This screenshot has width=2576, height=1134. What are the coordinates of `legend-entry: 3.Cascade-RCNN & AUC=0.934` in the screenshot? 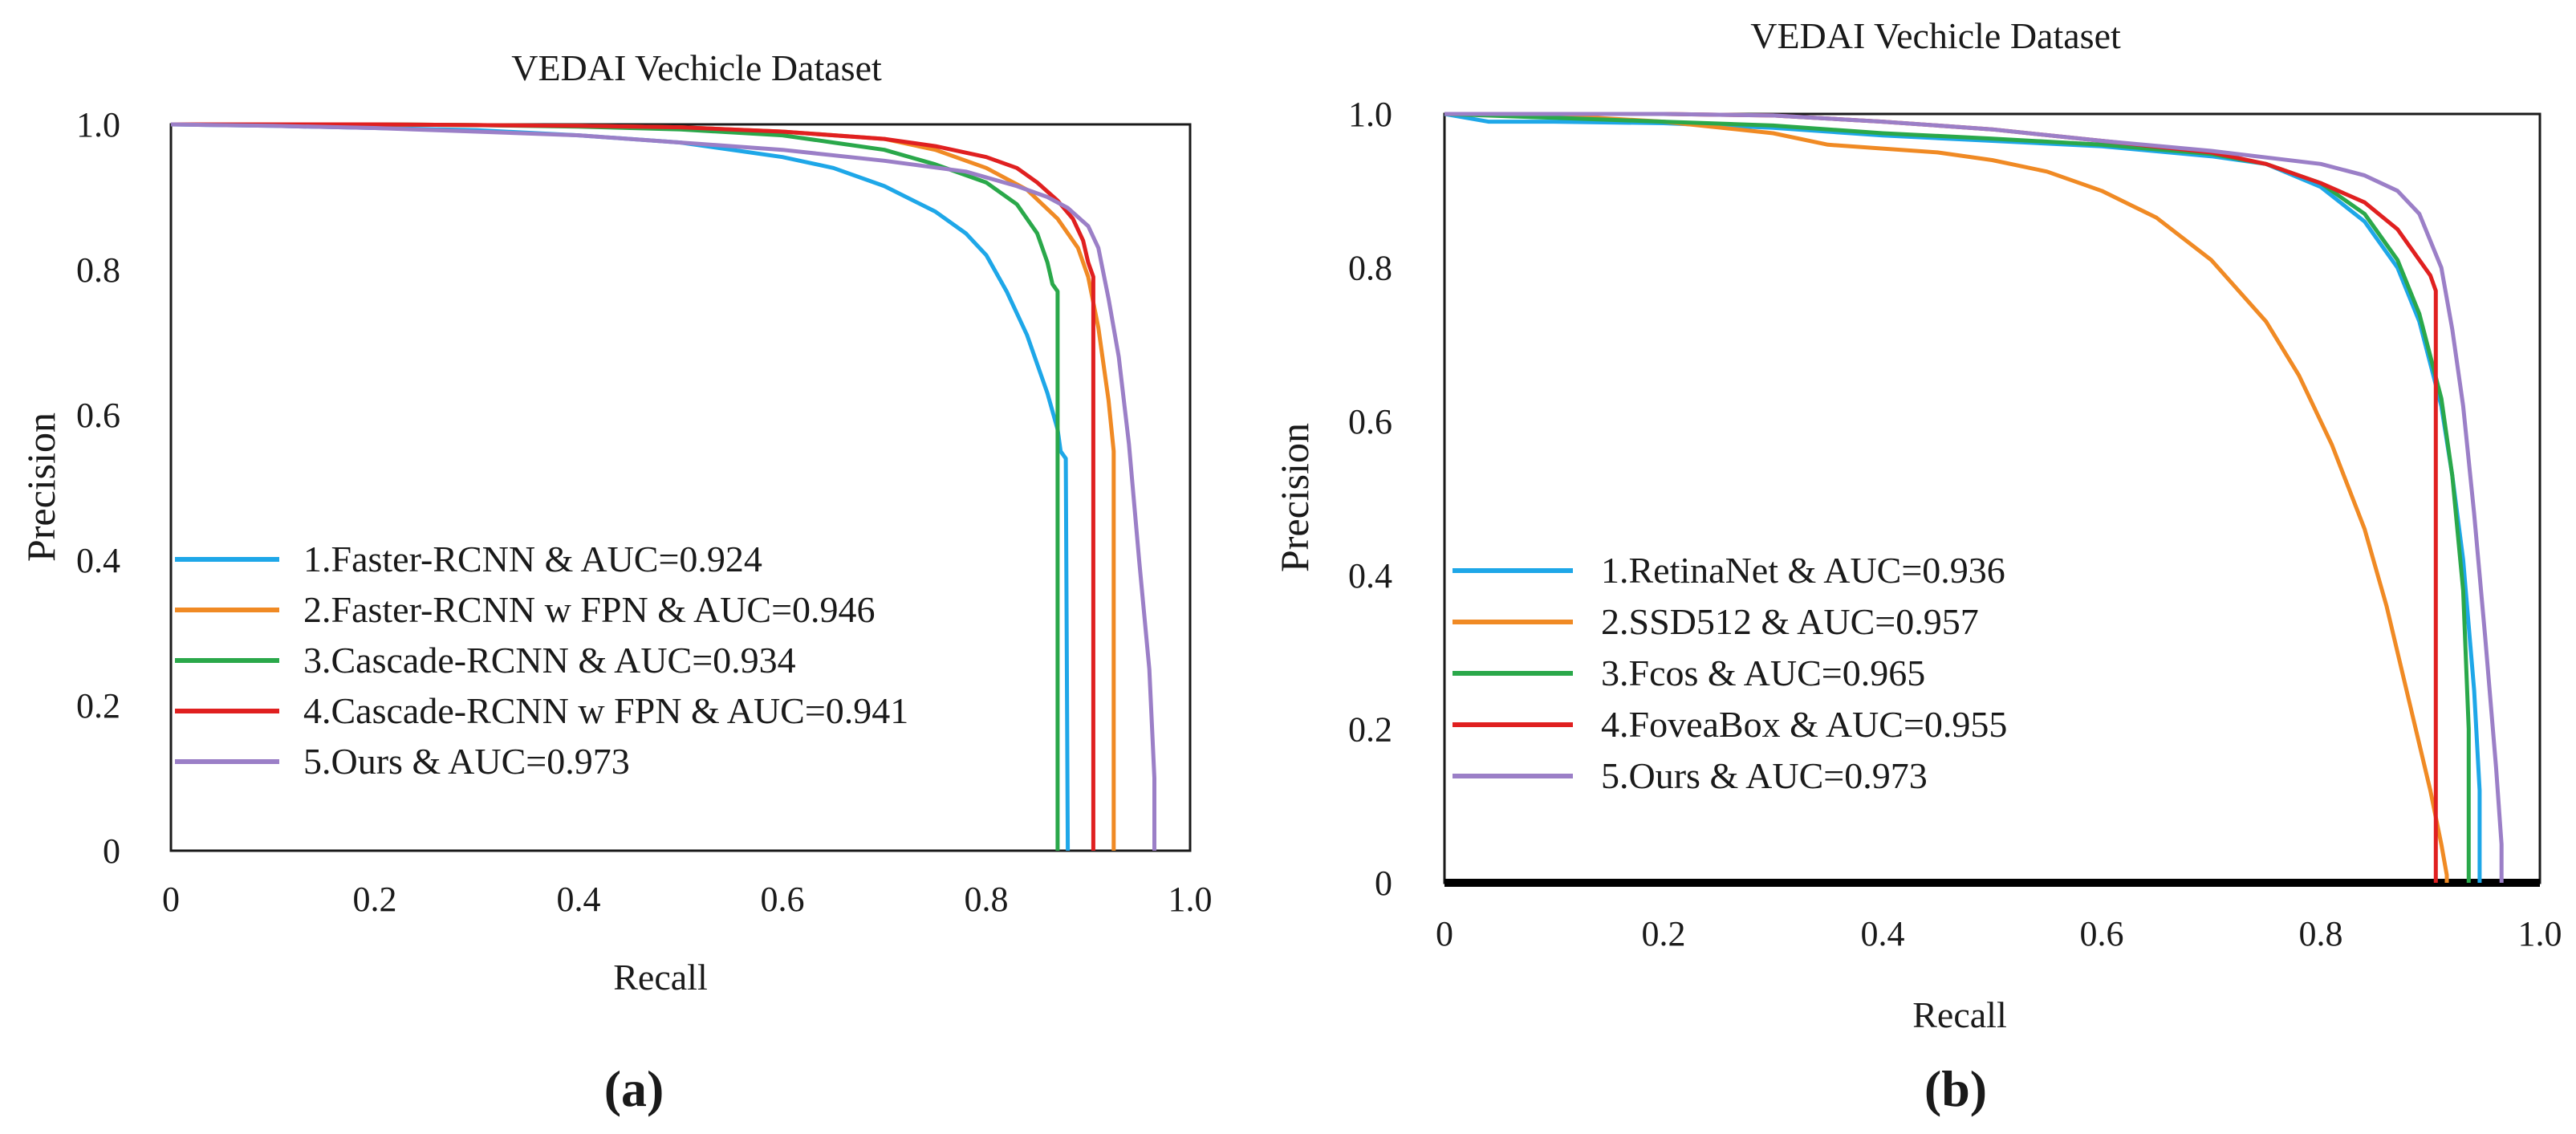 It's located at (549, 661).